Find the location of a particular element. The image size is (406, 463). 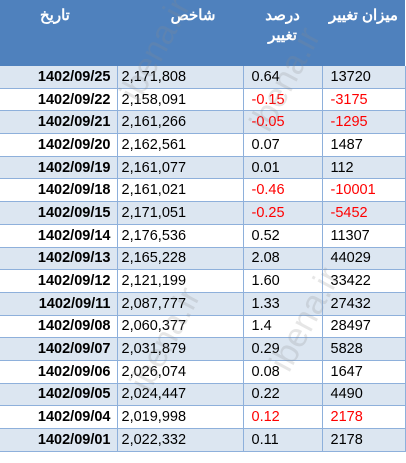

table-row: 1402/09/21 2,161,266 -0.05 -1295 is located at coordinates (203, 122).